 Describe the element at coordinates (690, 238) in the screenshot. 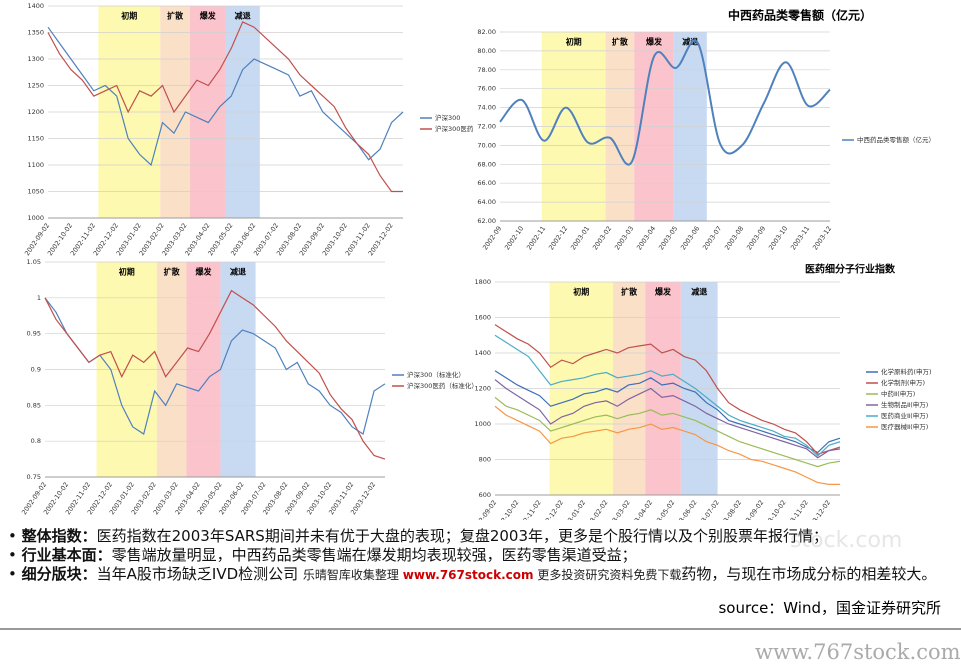

I see `x-tick-label: 2003-06` at that location.